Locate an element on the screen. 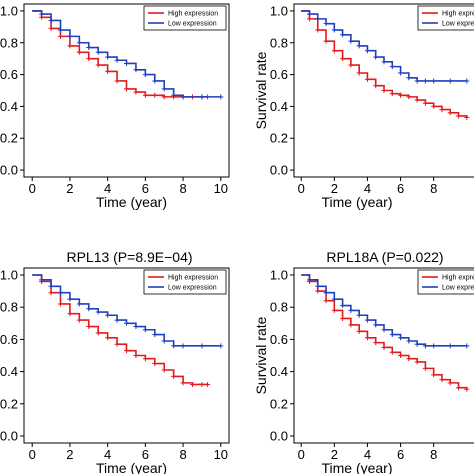 The width and height of the screenshot is (474, 474). y-tick-label: 0.6 is located at coordinates (9, 339).